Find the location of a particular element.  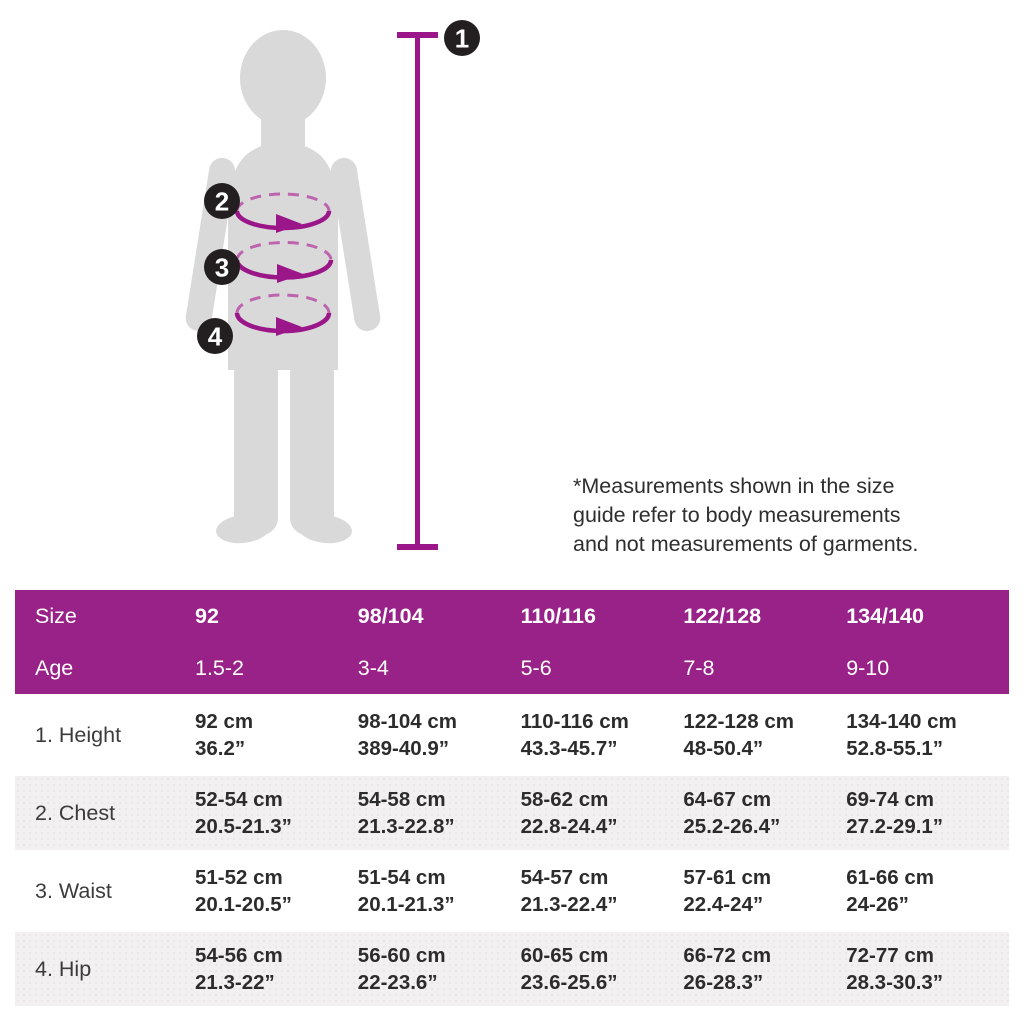

body-measurement-diagram: 1 2 3 4 is located at coordinates (332, 285).